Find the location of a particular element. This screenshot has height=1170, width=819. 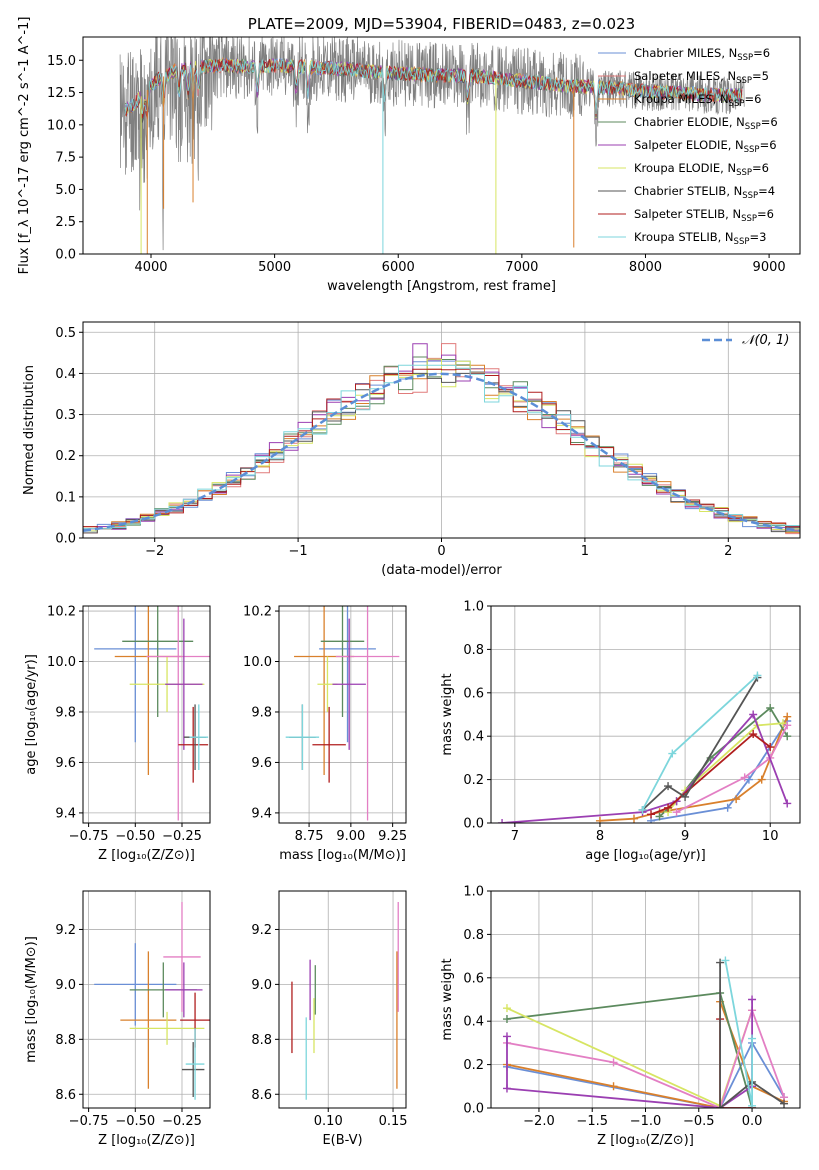

x-tick-label: −2.0 is located at coordinates (539, 1121).